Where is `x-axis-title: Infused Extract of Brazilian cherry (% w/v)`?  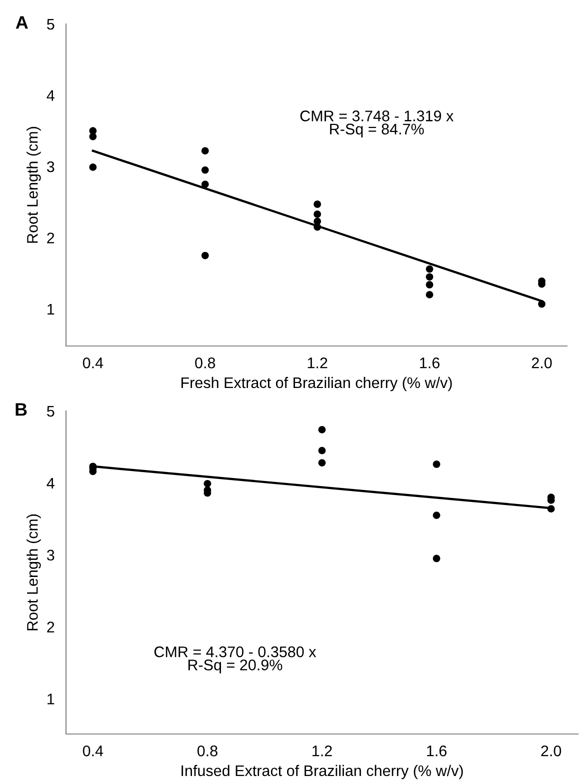 x-axis-title: Infused Extract of Brazilian cherry (% w/v) is located at coordinates (322, 772).